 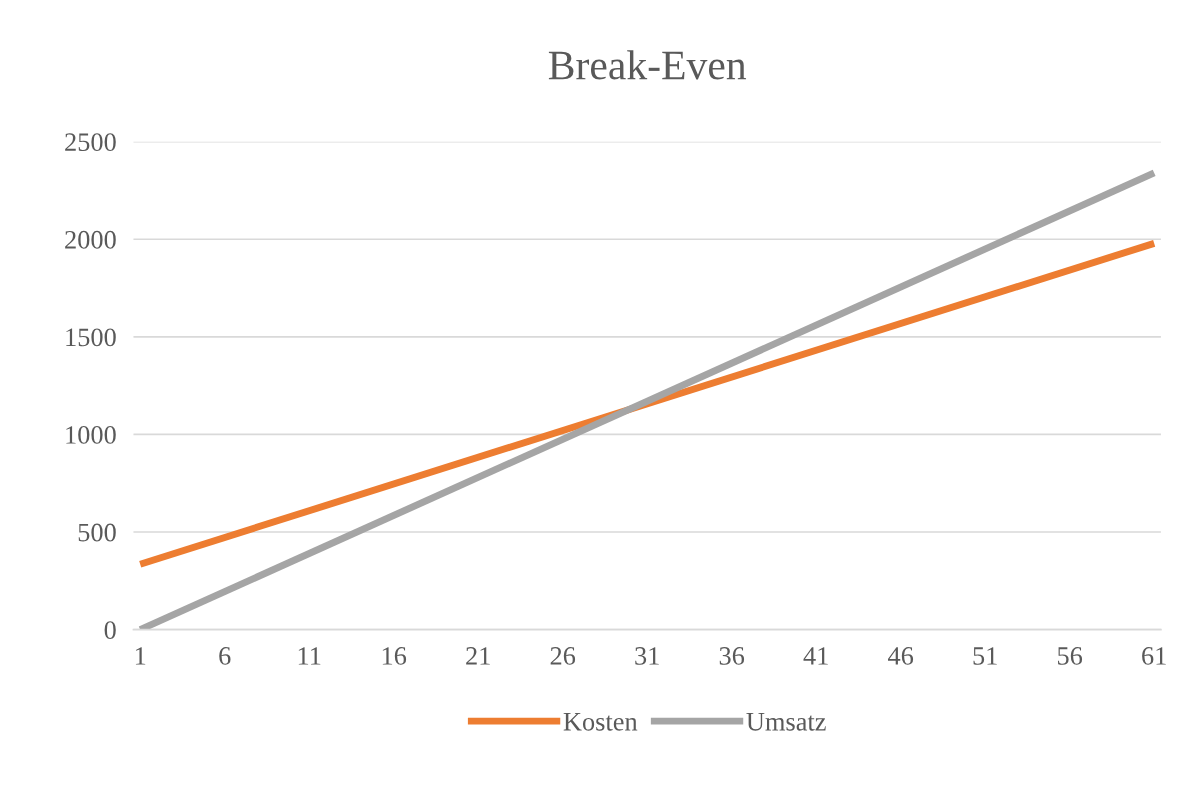 I want to click on x-tick-label: 56, so click(x=1070, y=656).